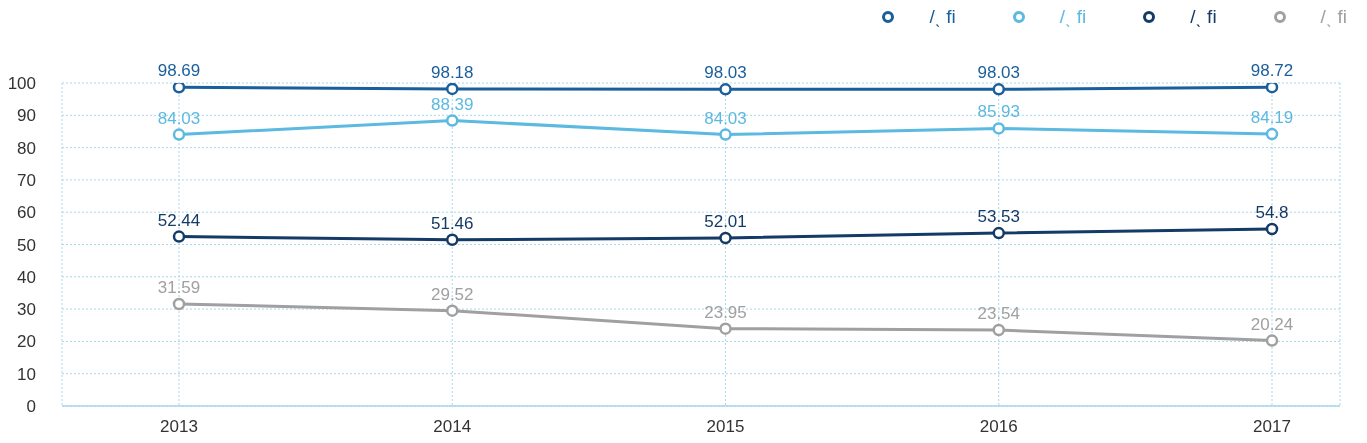 This screenshot has height=443, width=1367. I want to click on y-tick-label: 20, so click(26, 342).